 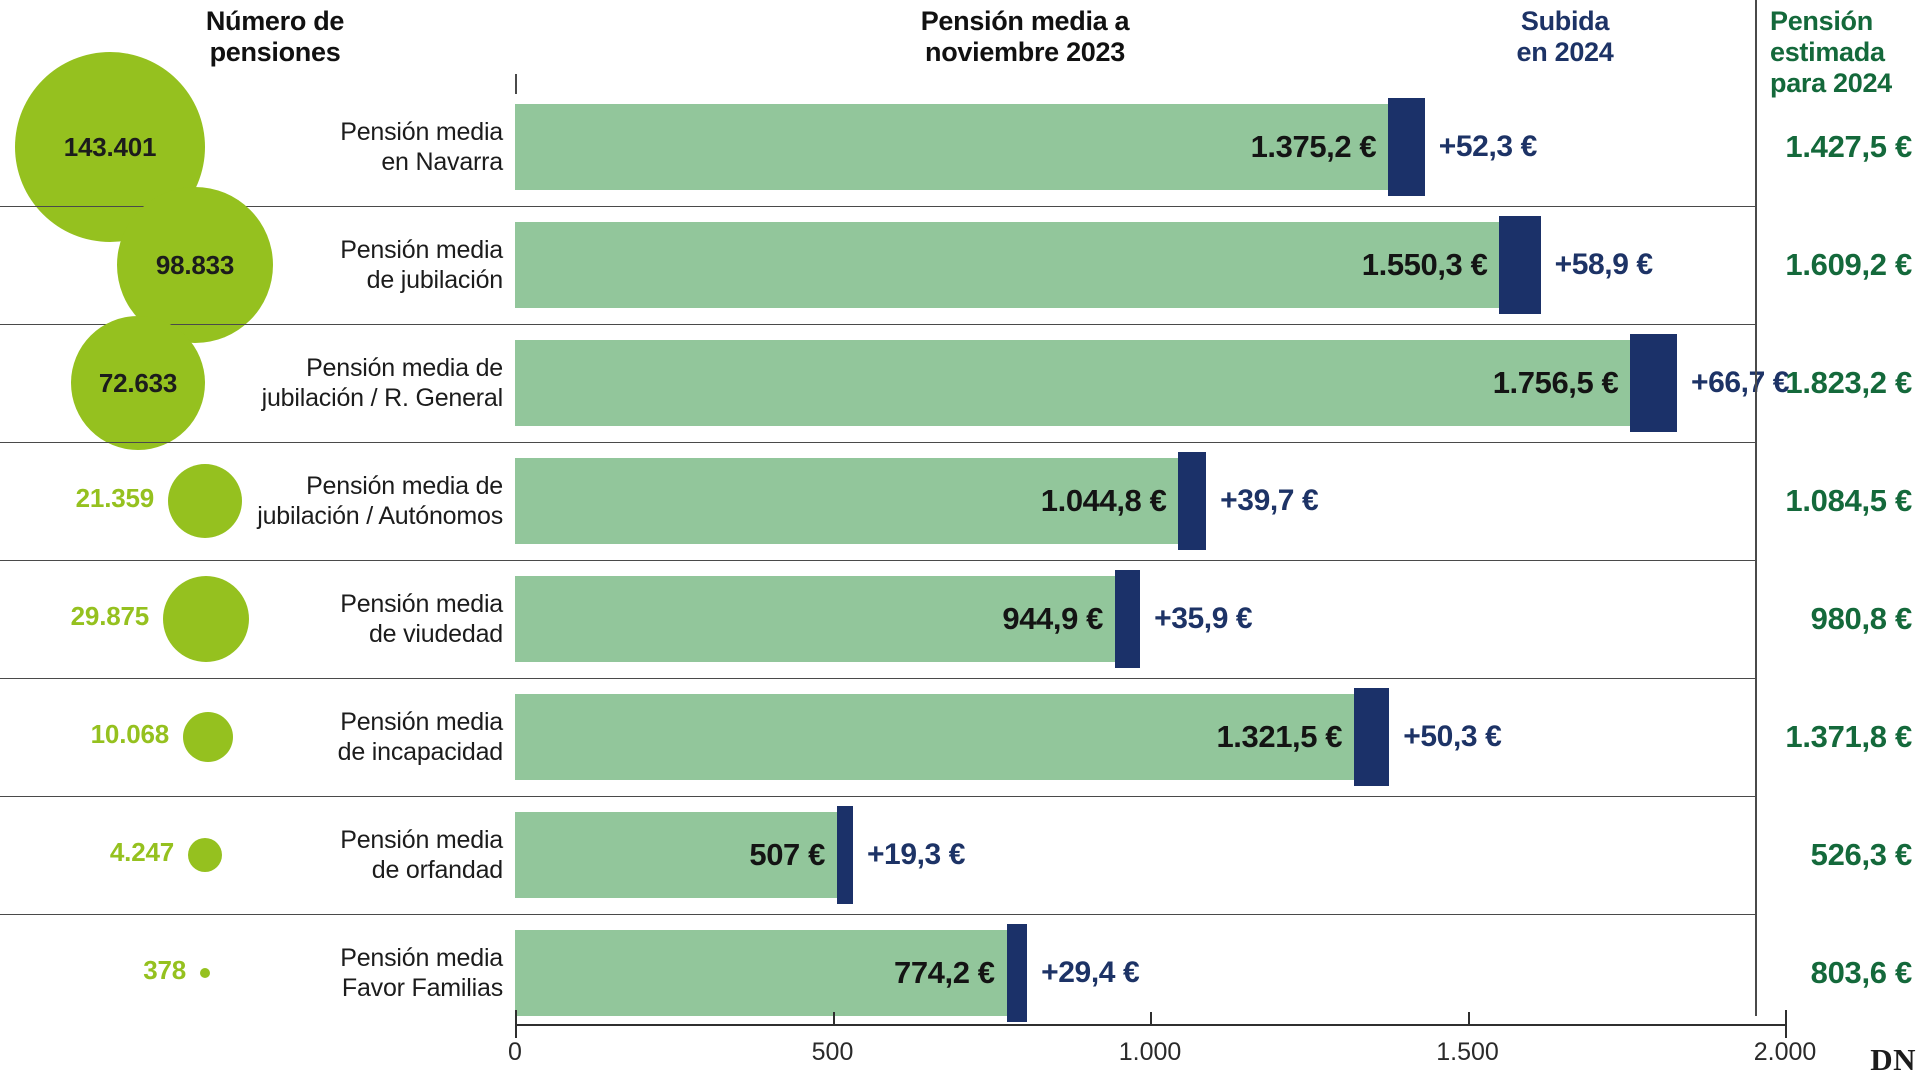 I want to click on header-numero-pensiones: Número de pensiones, so click(x=275, y=36).